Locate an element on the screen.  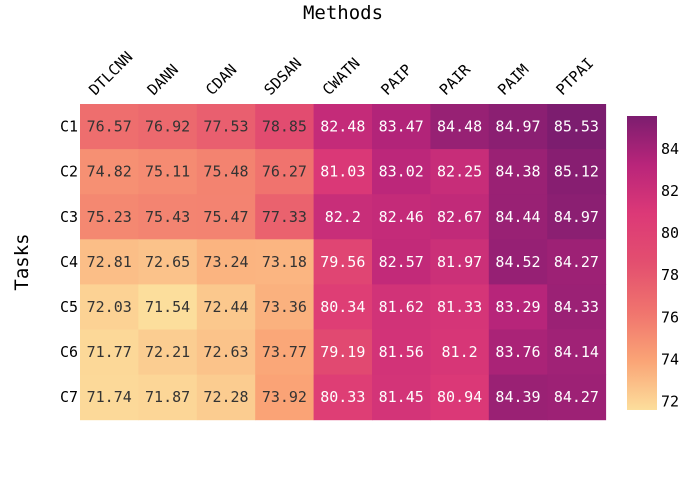
heatmap-value-label: 84.14 is located at coordinates (576, 352).